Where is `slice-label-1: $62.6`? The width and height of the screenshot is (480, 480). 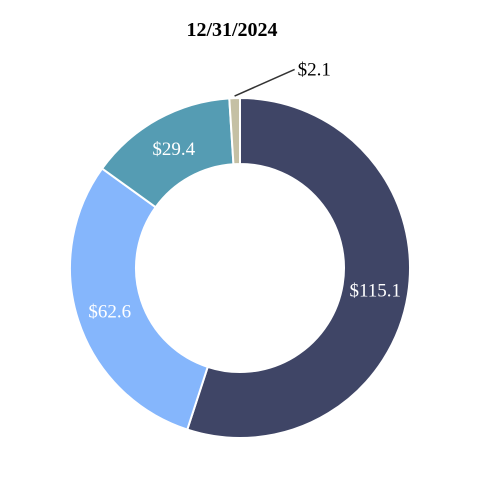 slice-label-1: $62.6 is located at coordinates (109, 311).